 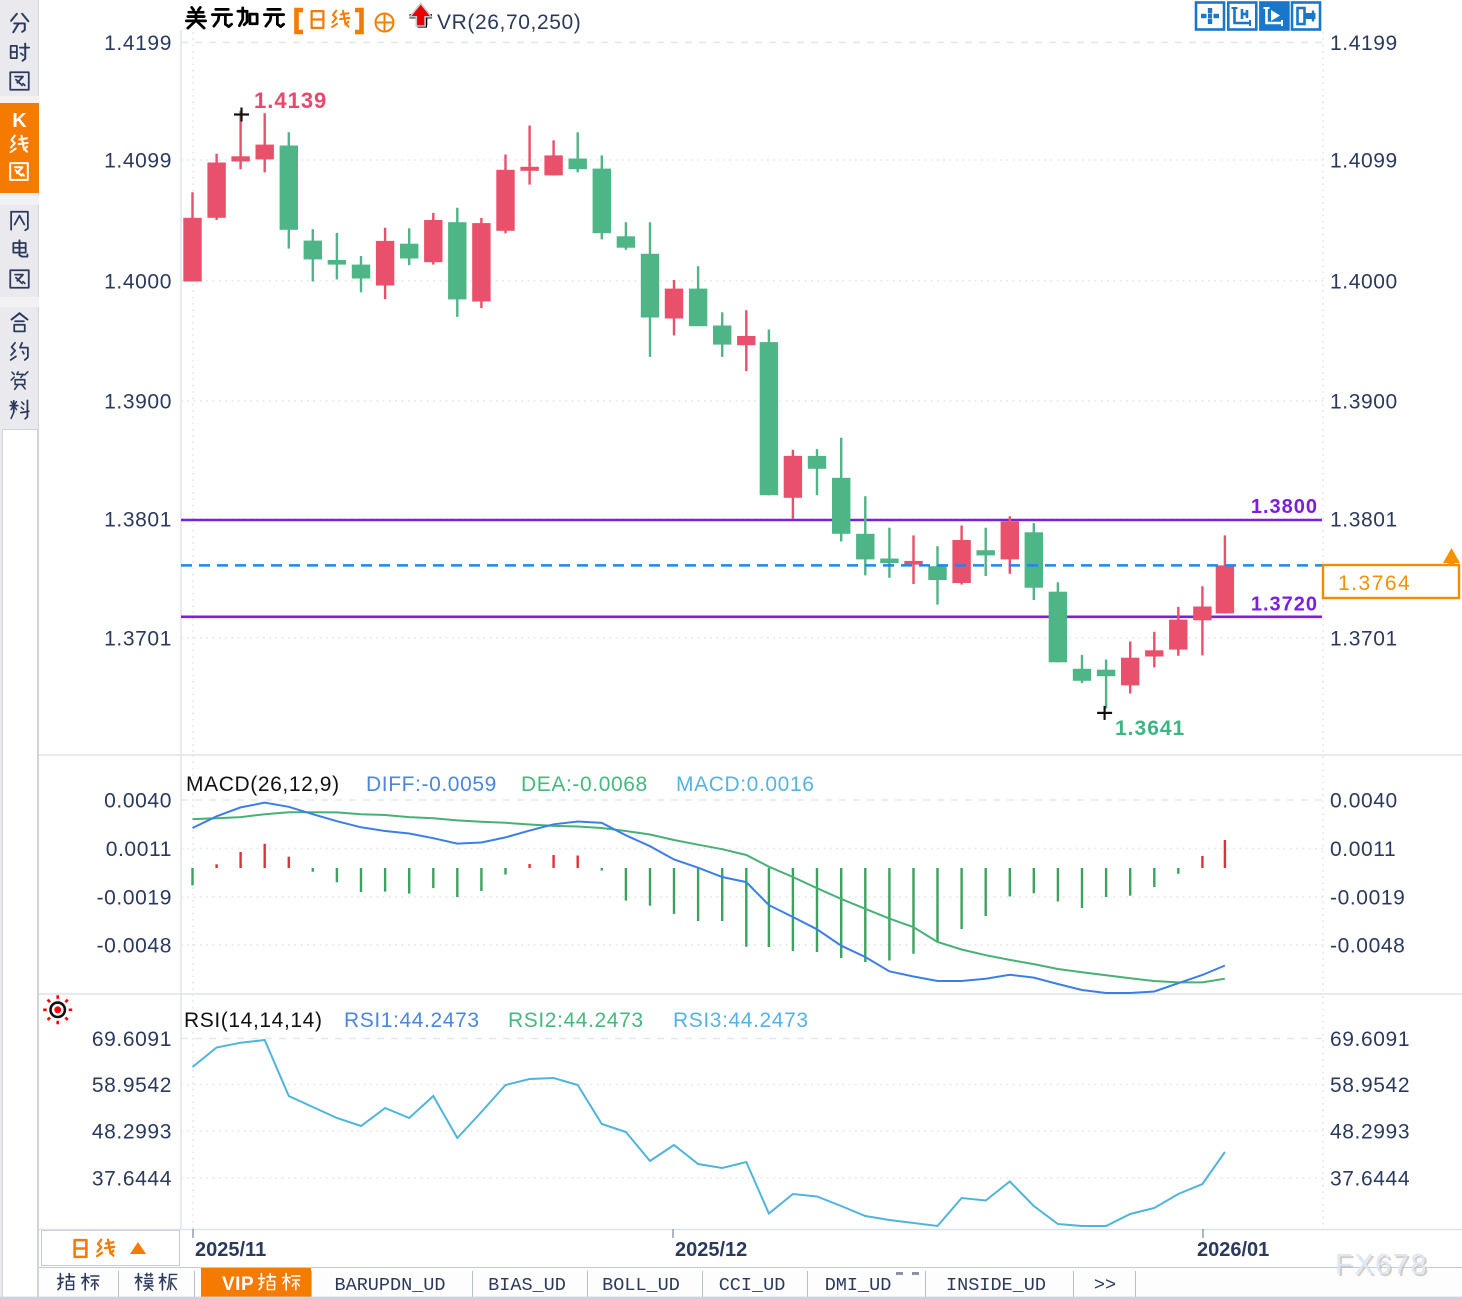 I want to click on svg-text: 2025/11, so click(x=230, y=1250).